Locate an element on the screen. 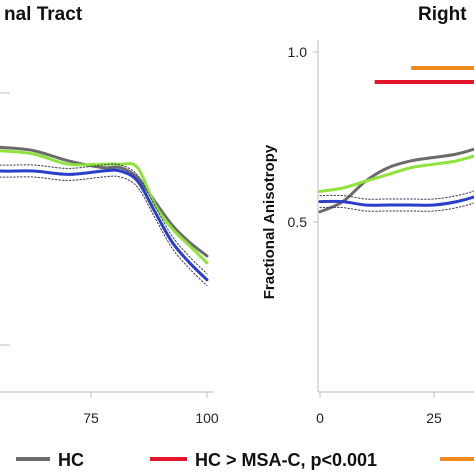 The height and width of the screenshot is (474, 474). left-chart-title: nal Tract is located at coordinates (43, 14).